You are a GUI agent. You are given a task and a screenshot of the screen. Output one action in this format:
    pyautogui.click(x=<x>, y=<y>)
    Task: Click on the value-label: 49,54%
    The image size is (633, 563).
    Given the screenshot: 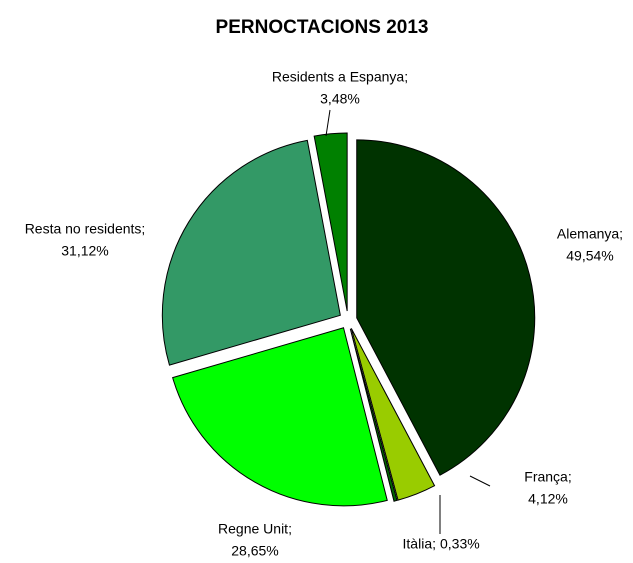 What is the action you would take?
    pyautogui.click(x=589, y=256)
    